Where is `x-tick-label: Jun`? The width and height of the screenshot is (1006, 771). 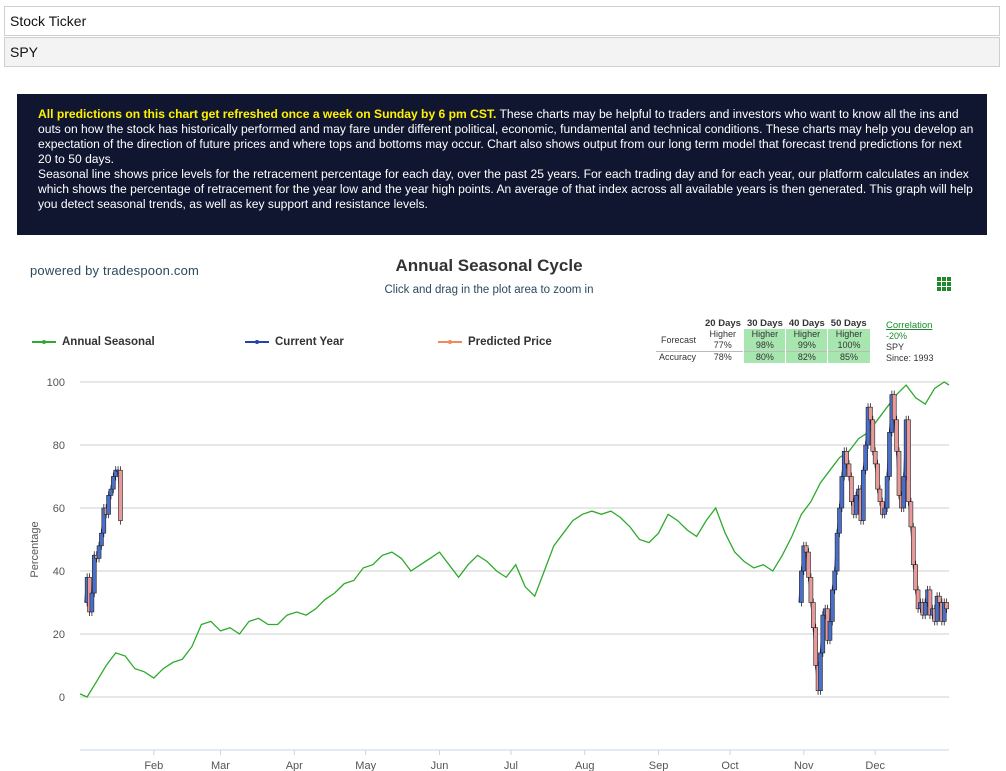
x-tick-label: Jun is located at coordinates (440, 765).